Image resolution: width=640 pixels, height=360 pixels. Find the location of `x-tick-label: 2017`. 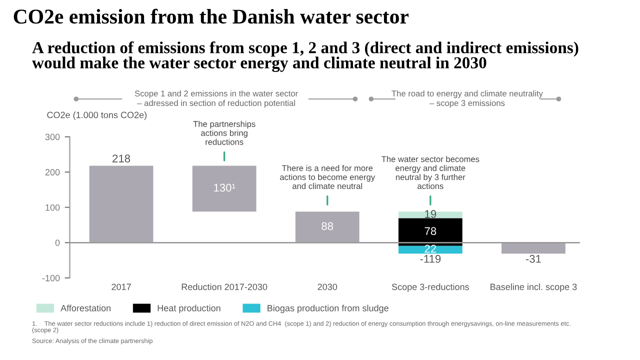

x-tick-label: 2017 is located at coordinates (121, 287).